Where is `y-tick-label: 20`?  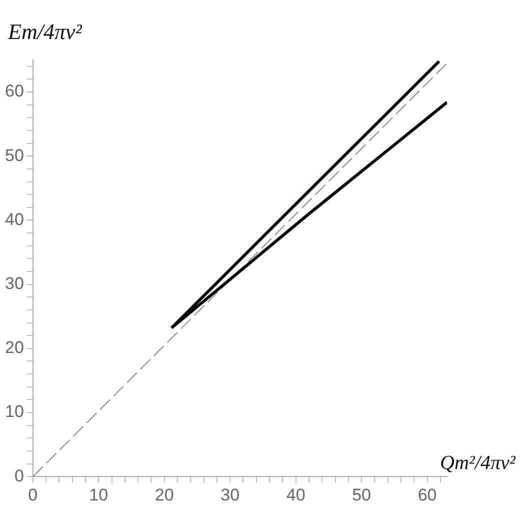
y-tick-label: 20 is located at coordinates (14, 348).